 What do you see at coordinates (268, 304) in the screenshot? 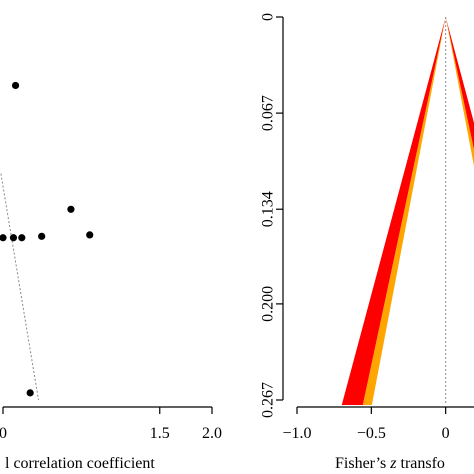
I see `right-y-tick-label-3: 0.200` at bounding box center [268, 304].